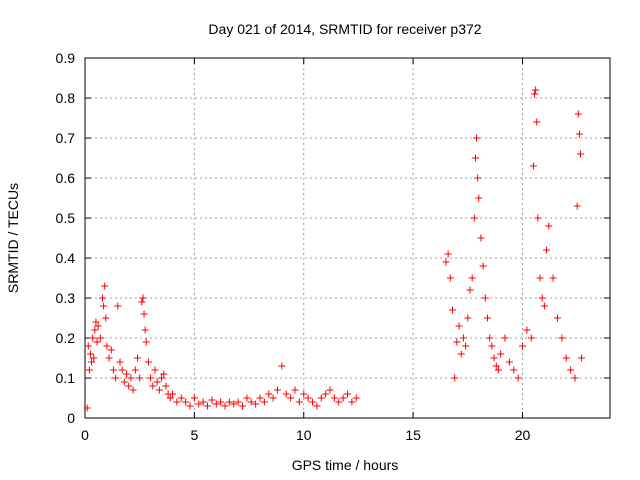 This screenshot has height=480, width=640. What do you see at coordinates (304, 435) in the screenshot?
I see `x-tick-label: 10` at bounding box center [304, 435].